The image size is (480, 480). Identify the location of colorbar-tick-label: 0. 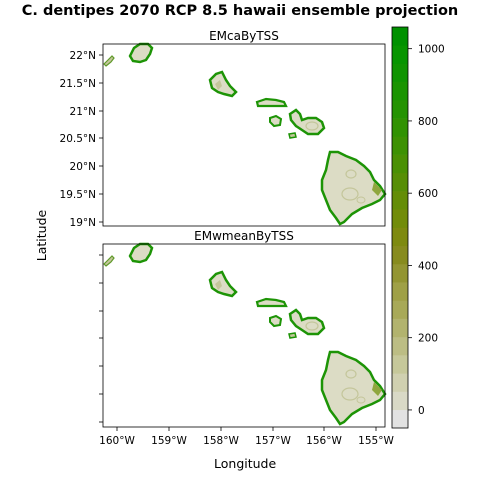
(421, 411).